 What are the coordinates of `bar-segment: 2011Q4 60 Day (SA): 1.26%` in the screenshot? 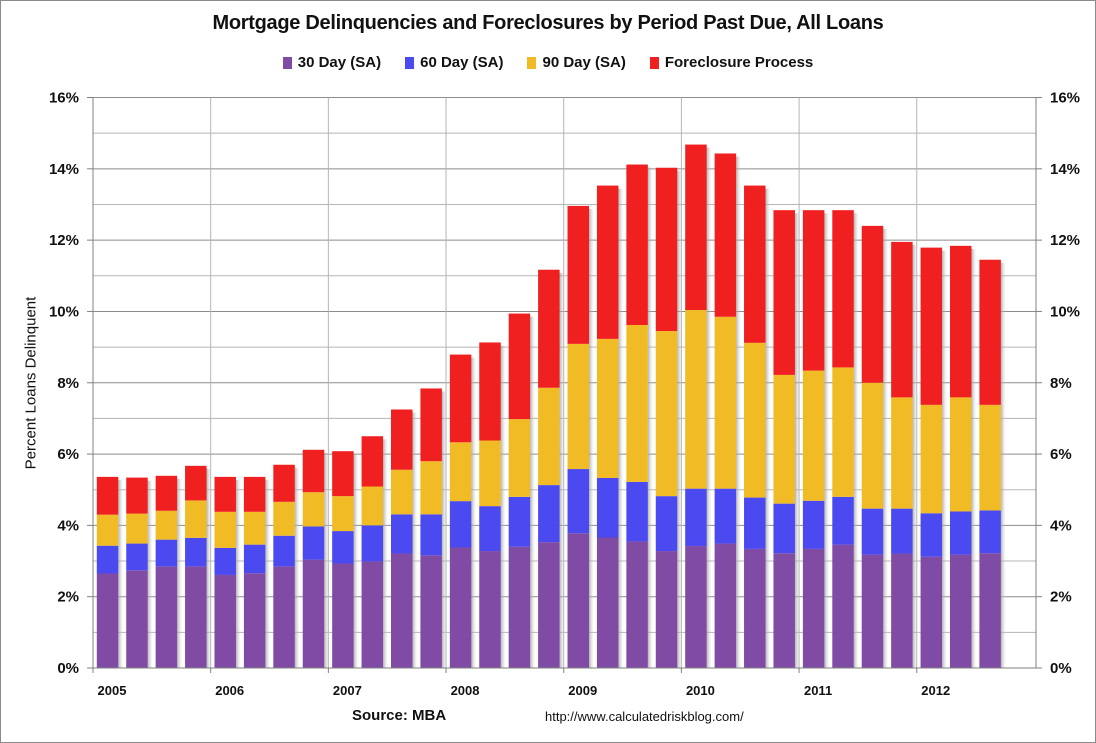 It's located at (902, 531).